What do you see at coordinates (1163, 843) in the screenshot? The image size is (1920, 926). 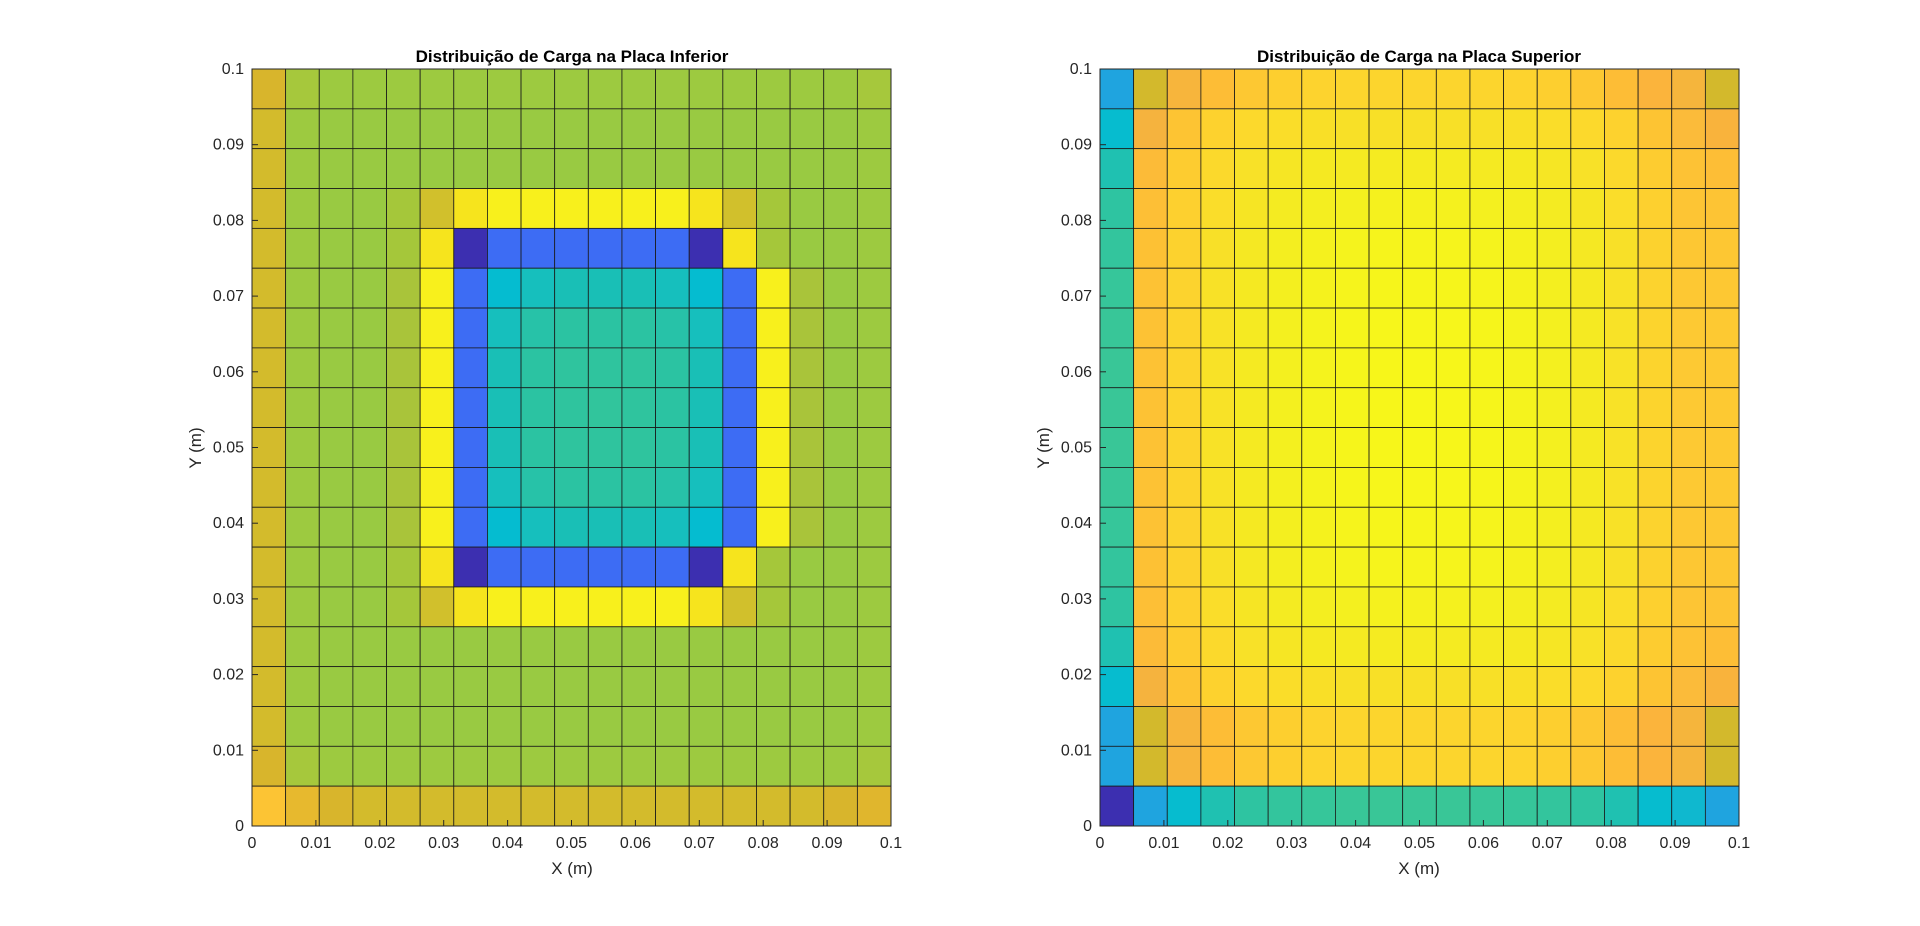 I see `x-tick-label: 0.01` at bounding box center [1163, 843].